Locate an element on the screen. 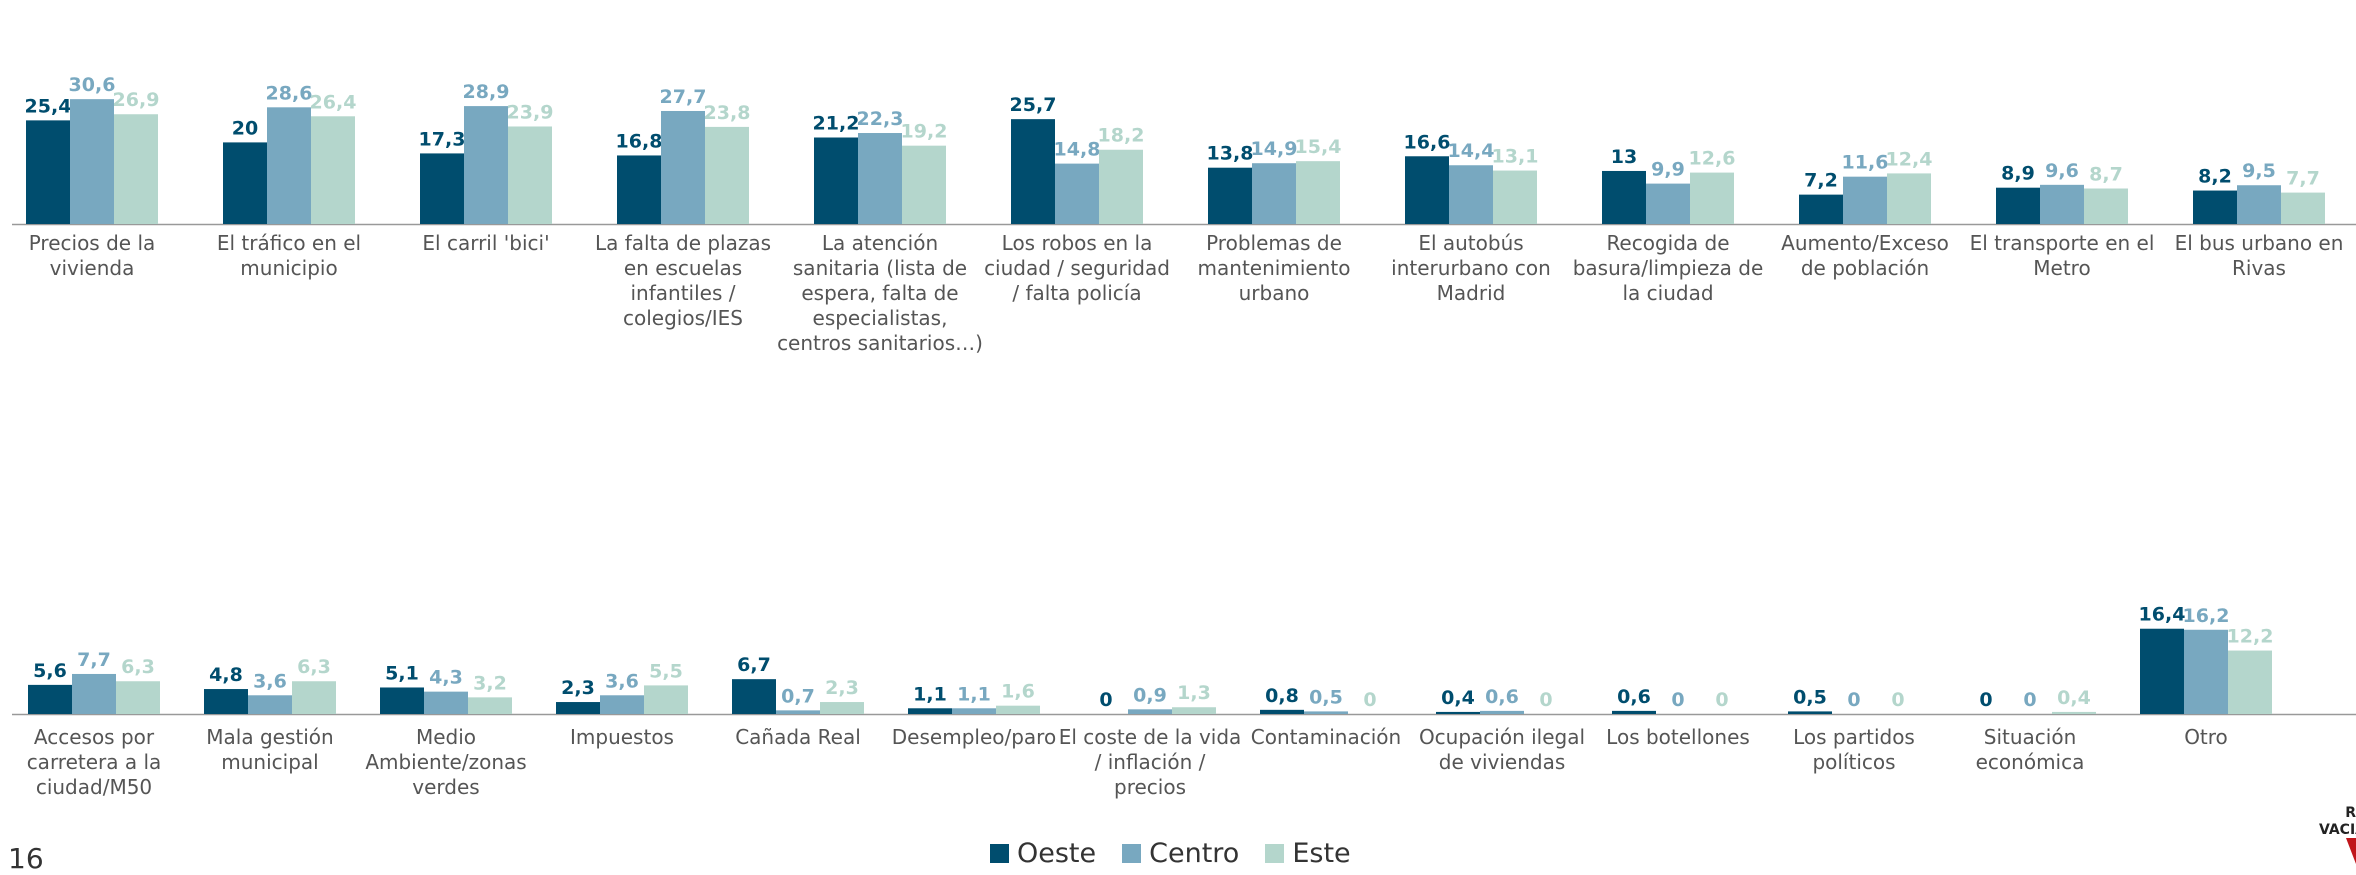 The height and width of the screenshot is (875, 2356). category-label-line: espera, falta de is located at coordinates (879, 293).